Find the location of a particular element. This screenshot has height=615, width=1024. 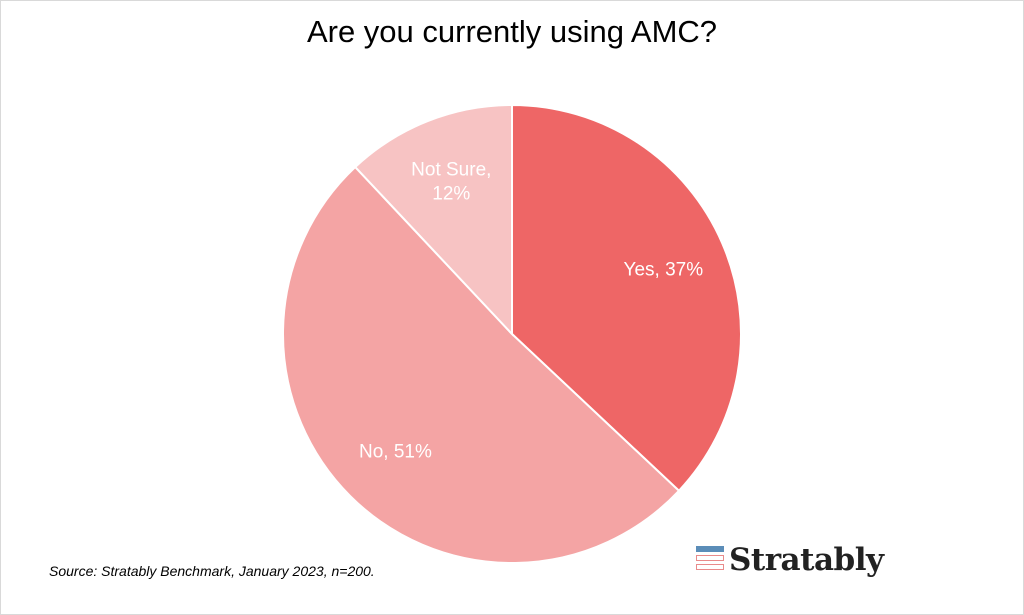

slice-label-not-sure: Not Sure, 12% is located at coordinates (451, 182).